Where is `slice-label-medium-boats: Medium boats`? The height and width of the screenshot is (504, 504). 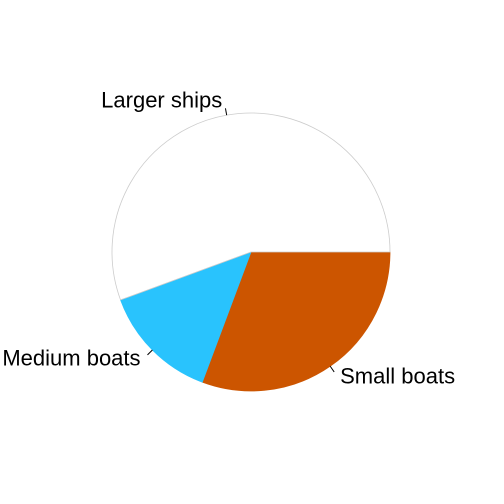
slice-label-medium-boats: Medium boats is located at coordinates (71, 358).